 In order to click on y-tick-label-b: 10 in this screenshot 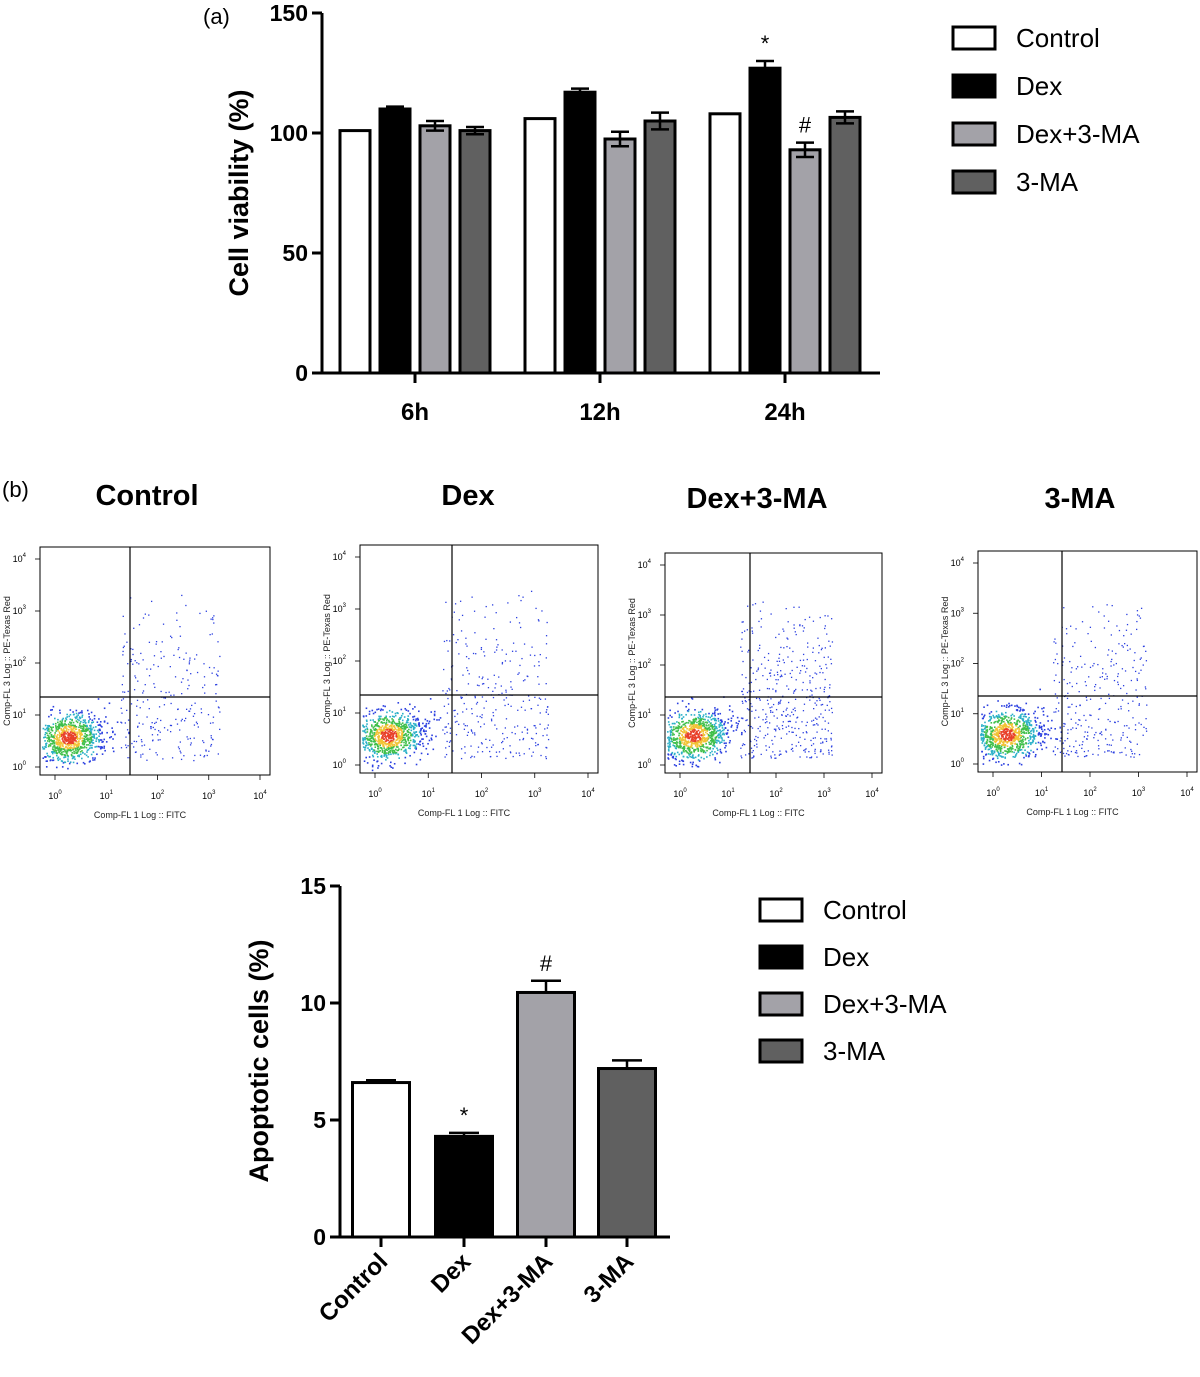, I will do `click(313, 1003)`.